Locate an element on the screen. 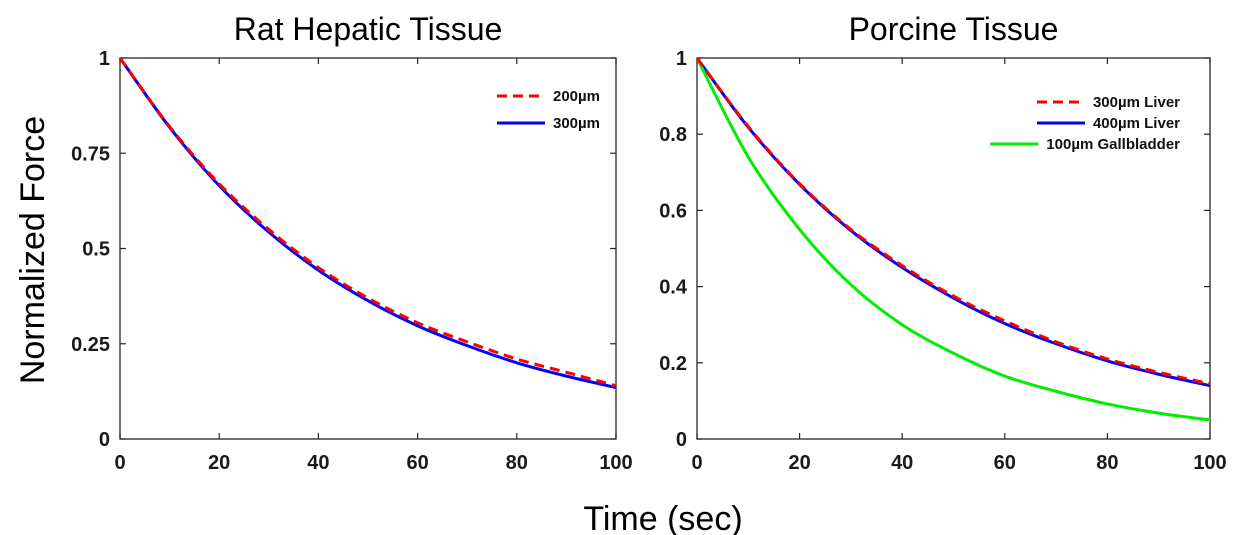 Image resolution: width=1246 pixels, height=535 pixels. y-tick-label: 0.2 is located at coordinates (673, 364).